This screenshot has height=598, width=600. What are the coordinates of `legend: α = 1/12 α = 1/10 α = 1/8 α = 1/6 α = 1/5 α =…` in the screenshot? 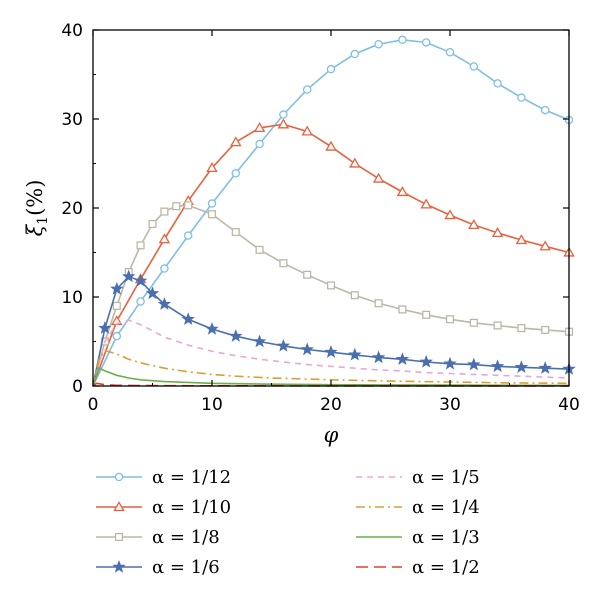 It's located at (288, 522).